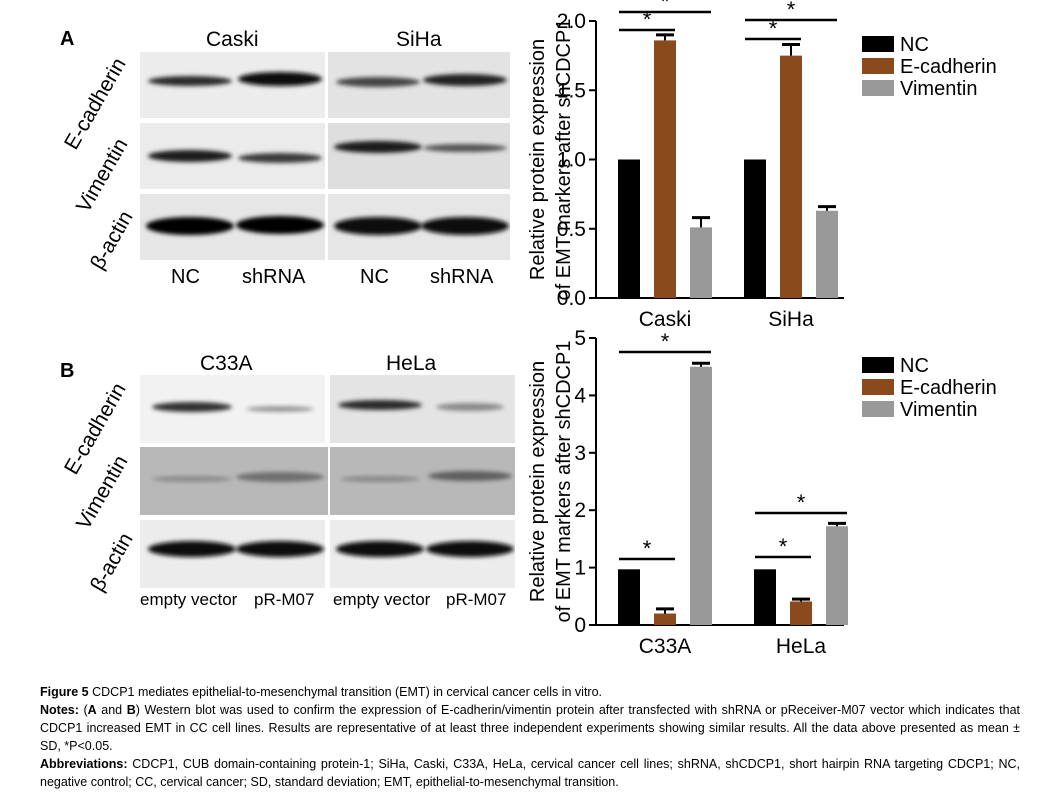 This screenshot has width=1039, height=799. Describe the element at coordinates (284, 599) in the screenshot. I see `blot-b-lane-2: pR-M07` at that location.